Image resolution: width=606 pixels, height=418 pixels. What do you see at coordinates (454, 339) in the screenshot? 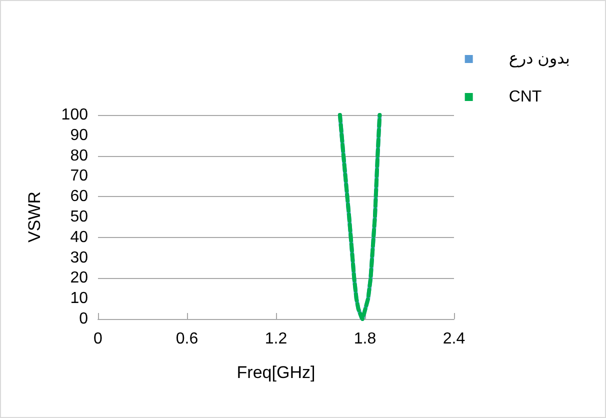
I see `x-tick-label: 2.4` at bounding box center [454, 339].